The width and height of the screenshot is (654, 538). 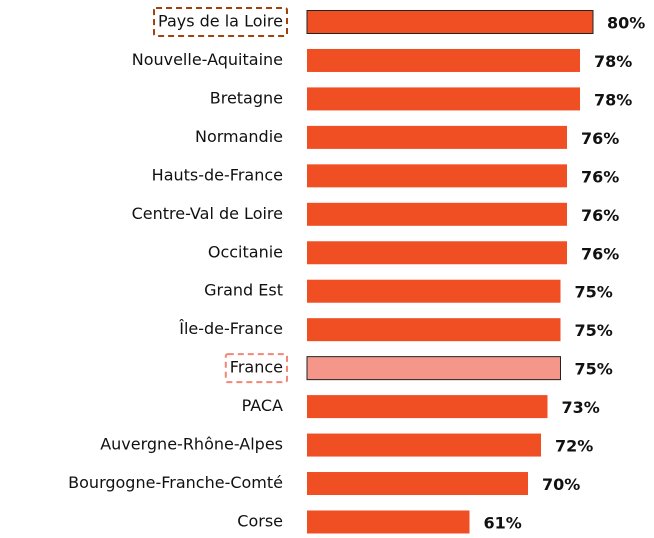 I want to click on value-label: 70%, so click(x=561, y=484).